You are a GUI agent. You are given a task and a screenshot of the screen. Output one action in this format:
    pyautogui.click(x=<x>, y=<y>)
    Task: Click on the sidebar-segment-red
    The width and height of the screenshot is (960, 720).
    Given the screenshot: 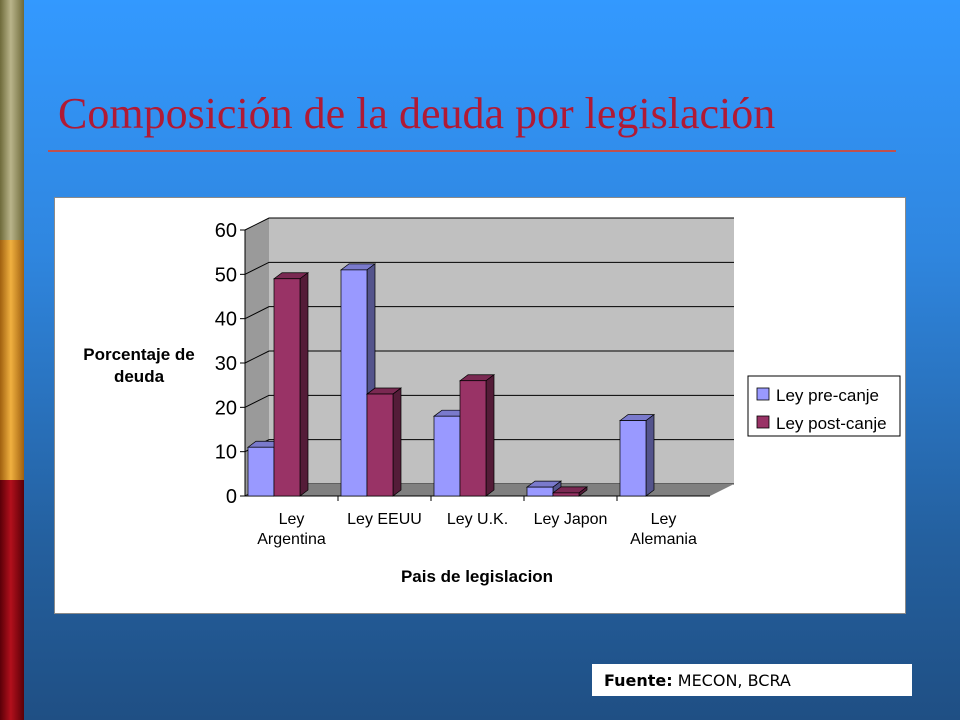 What is the action you would take?
    pyautogui.click(x=12, y=600)
    